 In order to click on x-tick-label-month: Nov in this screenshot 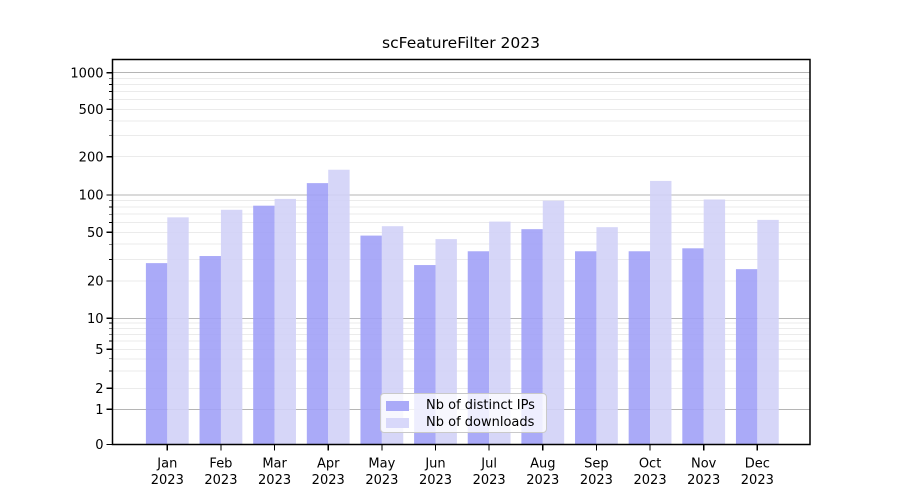, I will do `click(704, 464)`.